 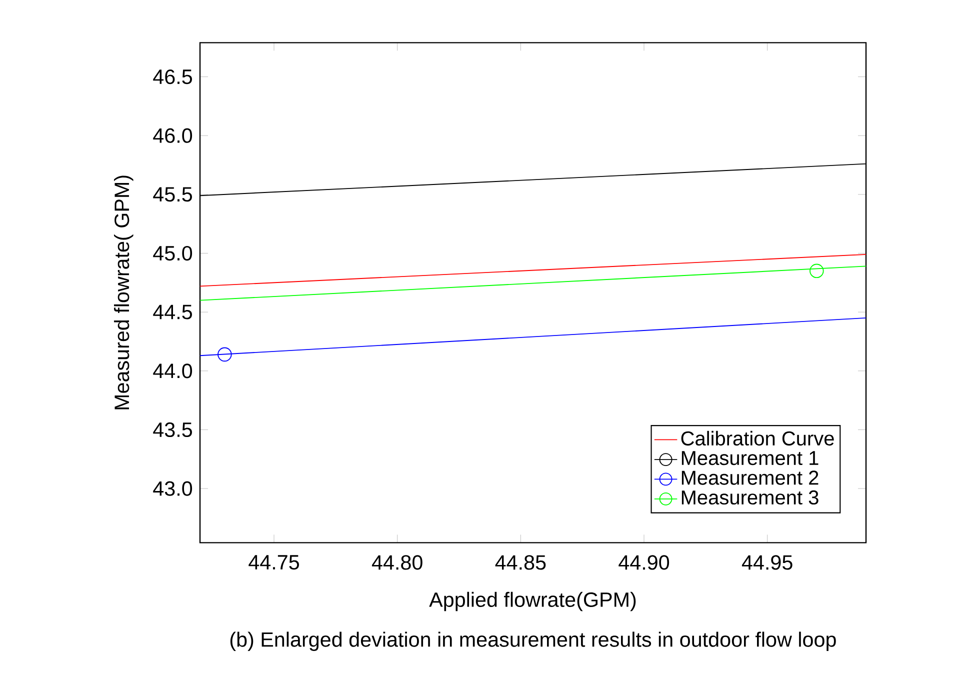 What do you see at coordinates (172, 194) in the screenshot?
I see `y-tick-label: 45.5` at bounding box center [172, 194].